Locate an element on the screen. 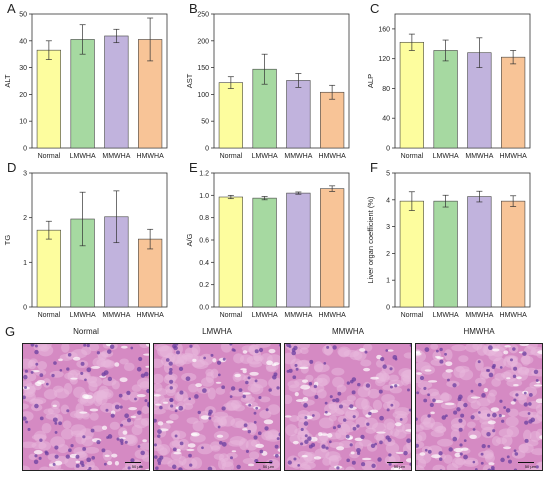 This screenshot has height=479, width=550. histology-label-hmwha: HMWHA is located at coordinates (479, 331).